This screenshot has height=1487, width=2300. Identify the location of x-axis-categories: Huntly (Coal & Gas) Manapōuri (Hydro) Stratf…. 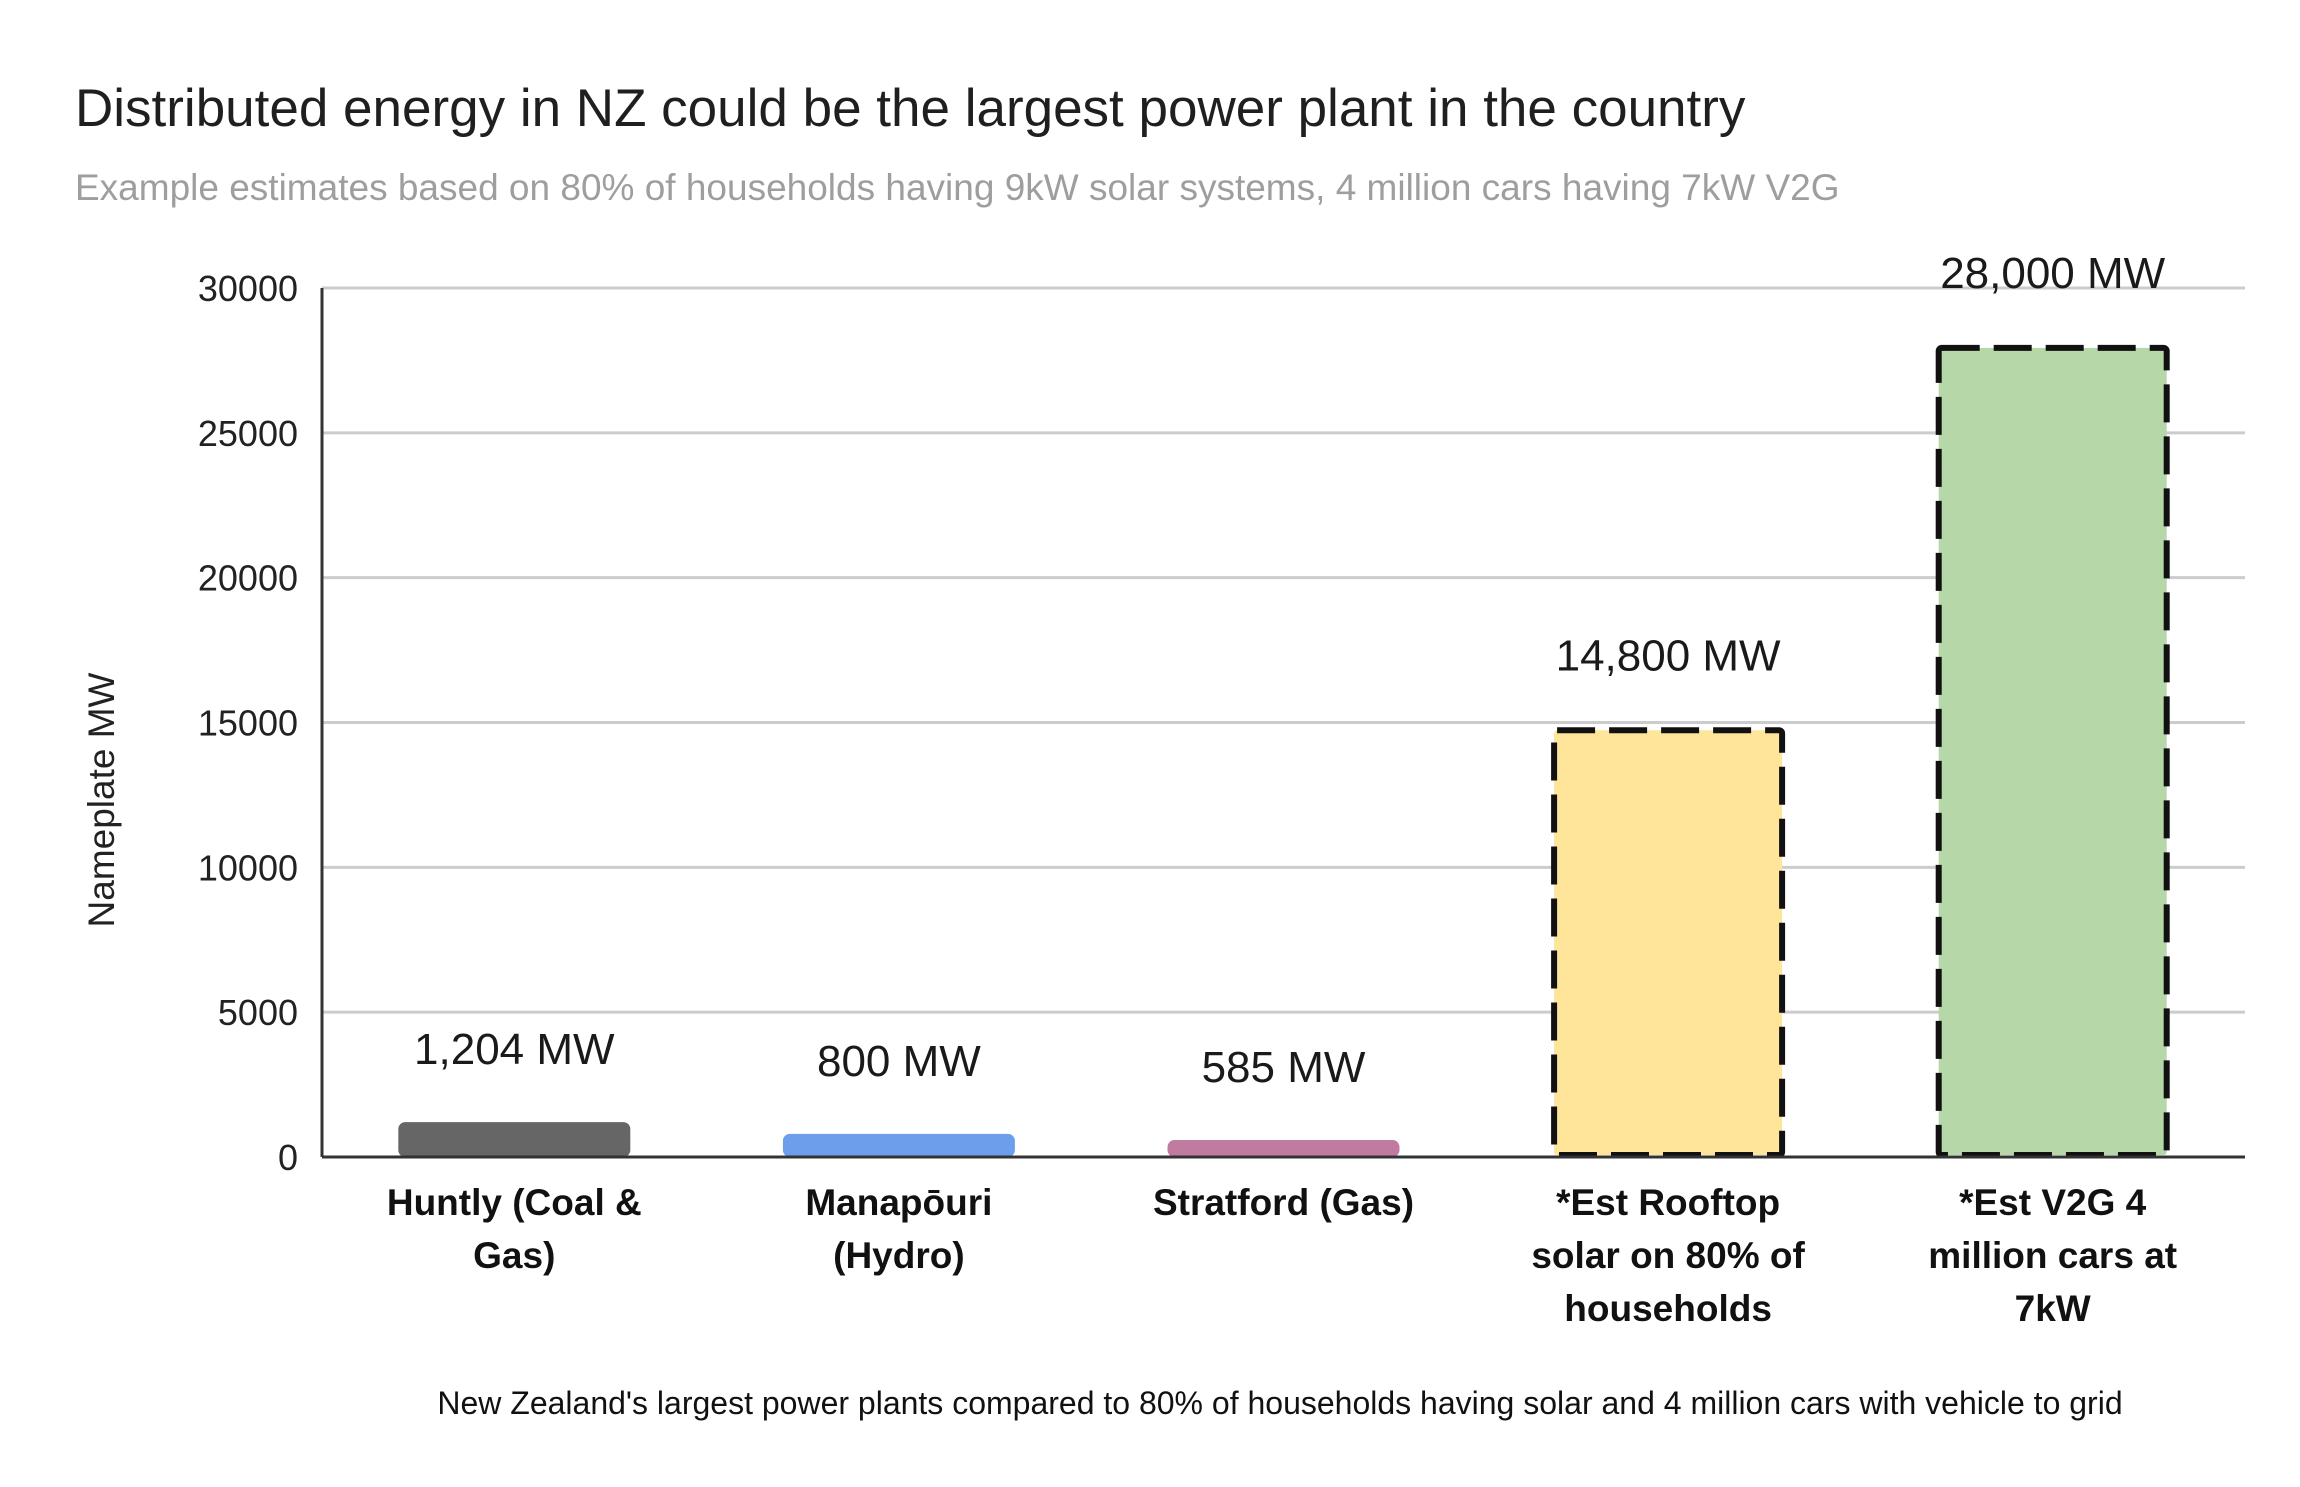
(1282, 1255).